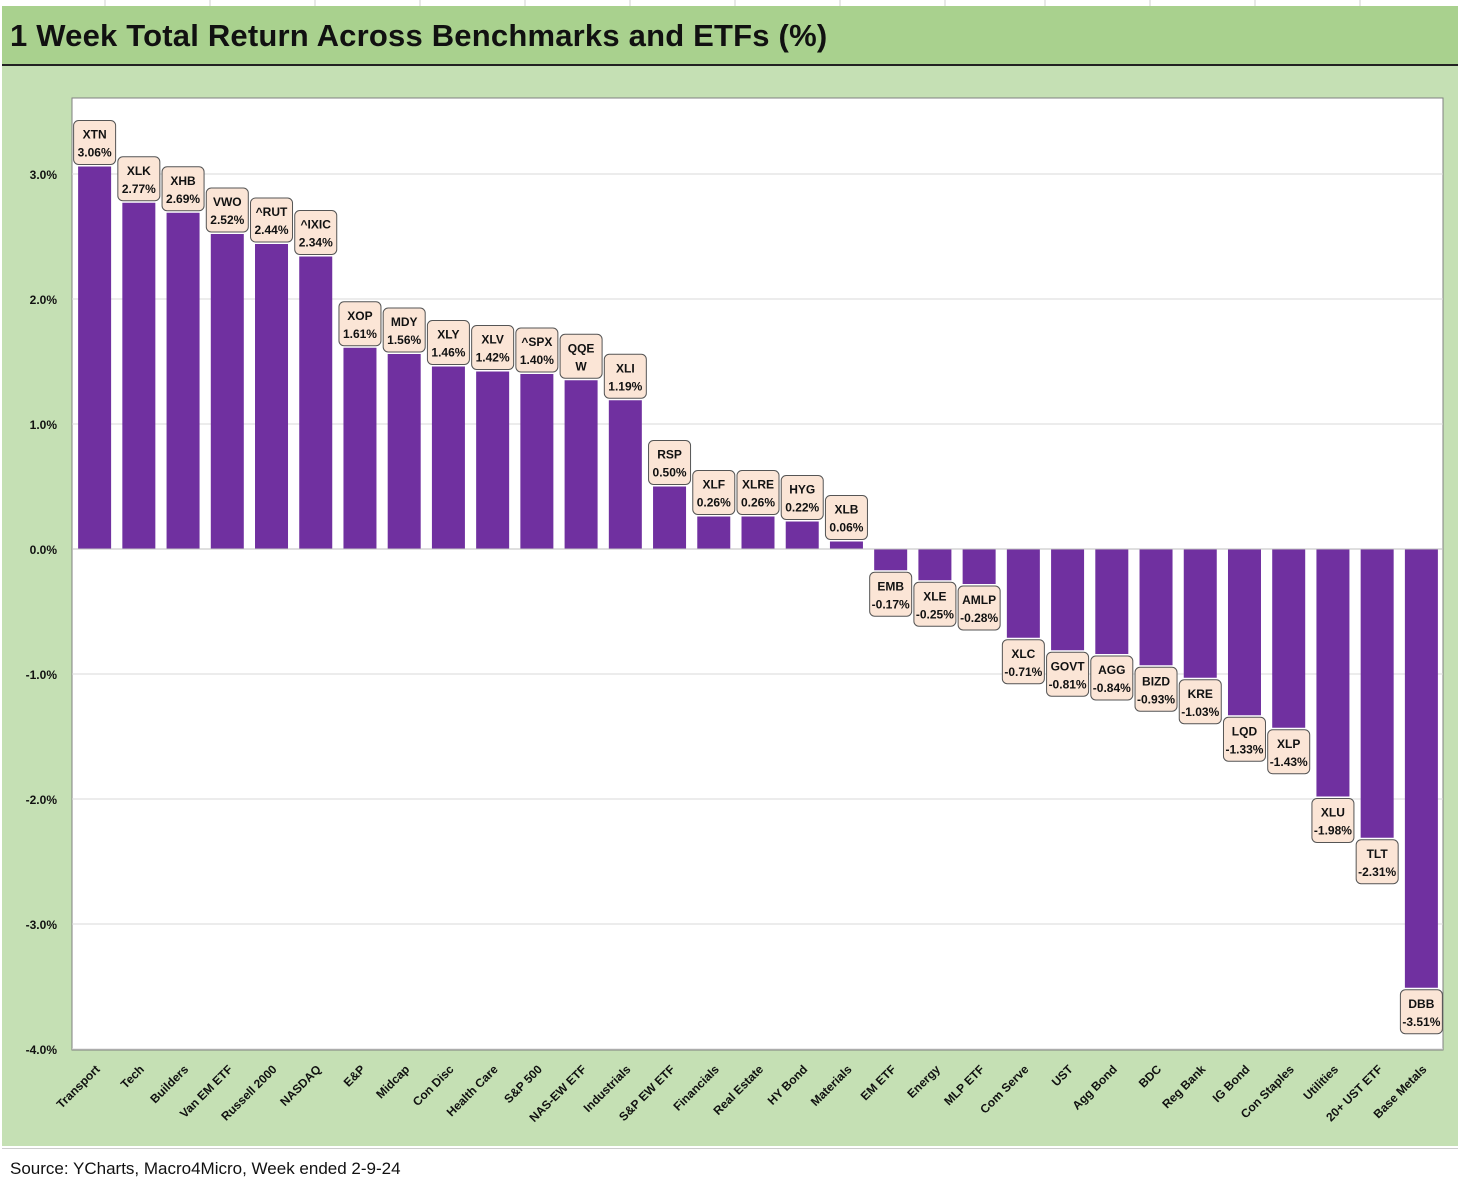 The height and width of the screenshot is (1186, 1460). I want to click on ticker-label: LQD, so click(1245, 731).